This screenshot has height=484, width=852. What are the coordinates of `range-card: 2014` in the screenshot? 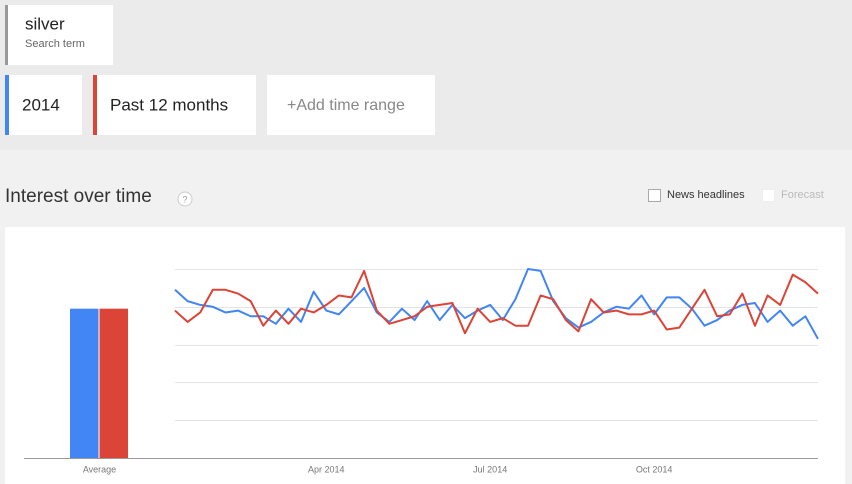 It's located at (43, 105).